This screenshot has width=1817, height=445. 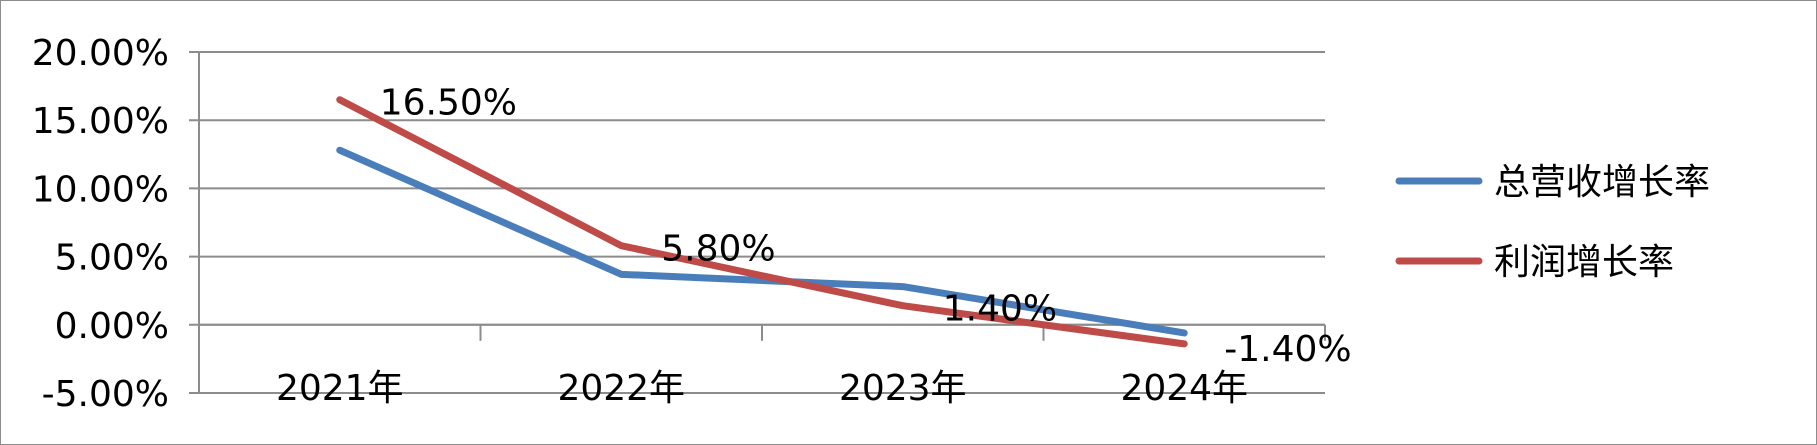 What do you see at coordinates (100, 189) in the screenshot?
I see `y-tick-label: 10.00%` at bounding box center [100, 189].